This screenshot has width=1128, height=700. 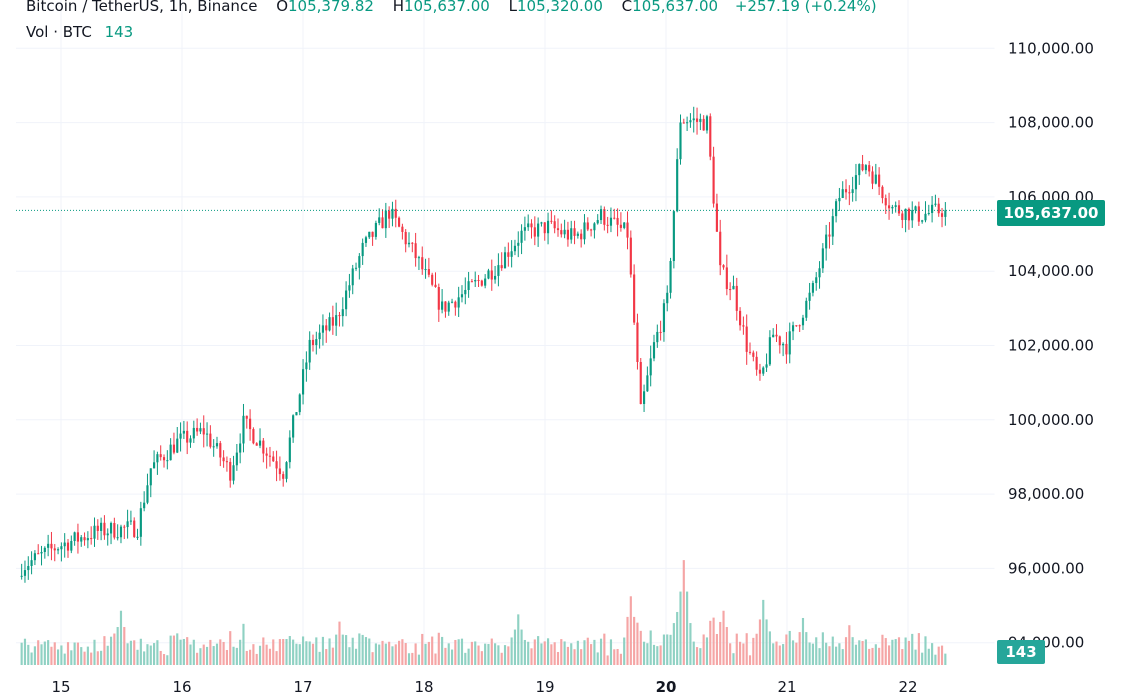 What do you see at coordinates (1051, 123) in the screenshot?
I see `y-tick-label: 108,000.00` at bounding box center [1051, 123].